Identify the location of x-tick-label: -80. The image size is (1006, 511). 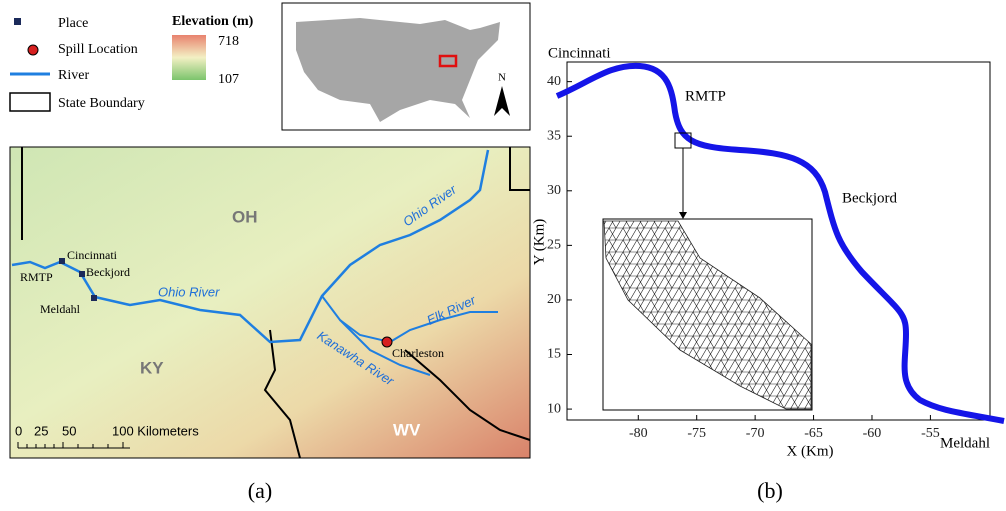
(638, 433).